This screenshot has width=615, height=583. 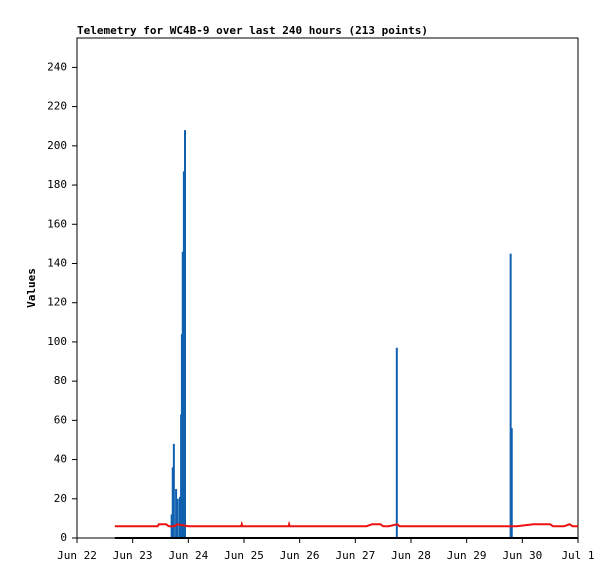 What do you see at coordinates (57, 145) in the screenshot?
I see `y-tick-label: 200` at bounding box center [57, 145].